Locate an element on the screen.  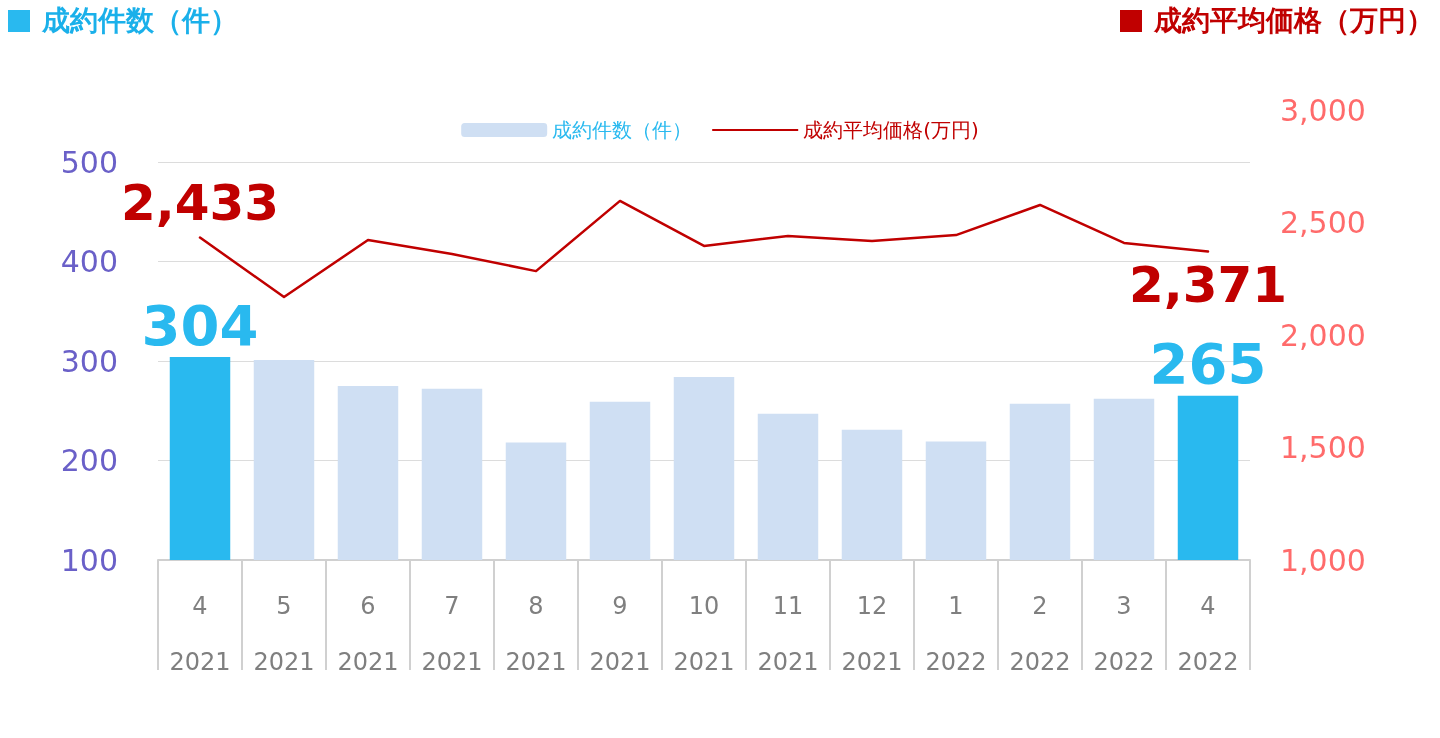
y-tick-label: 200 is located at coordinates (89, 460).